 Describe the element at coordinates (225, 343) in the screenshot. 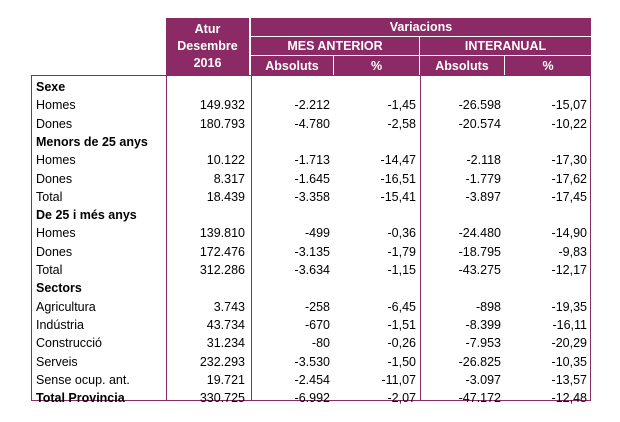

I see `atur-value-cell: 31.234` at that location.